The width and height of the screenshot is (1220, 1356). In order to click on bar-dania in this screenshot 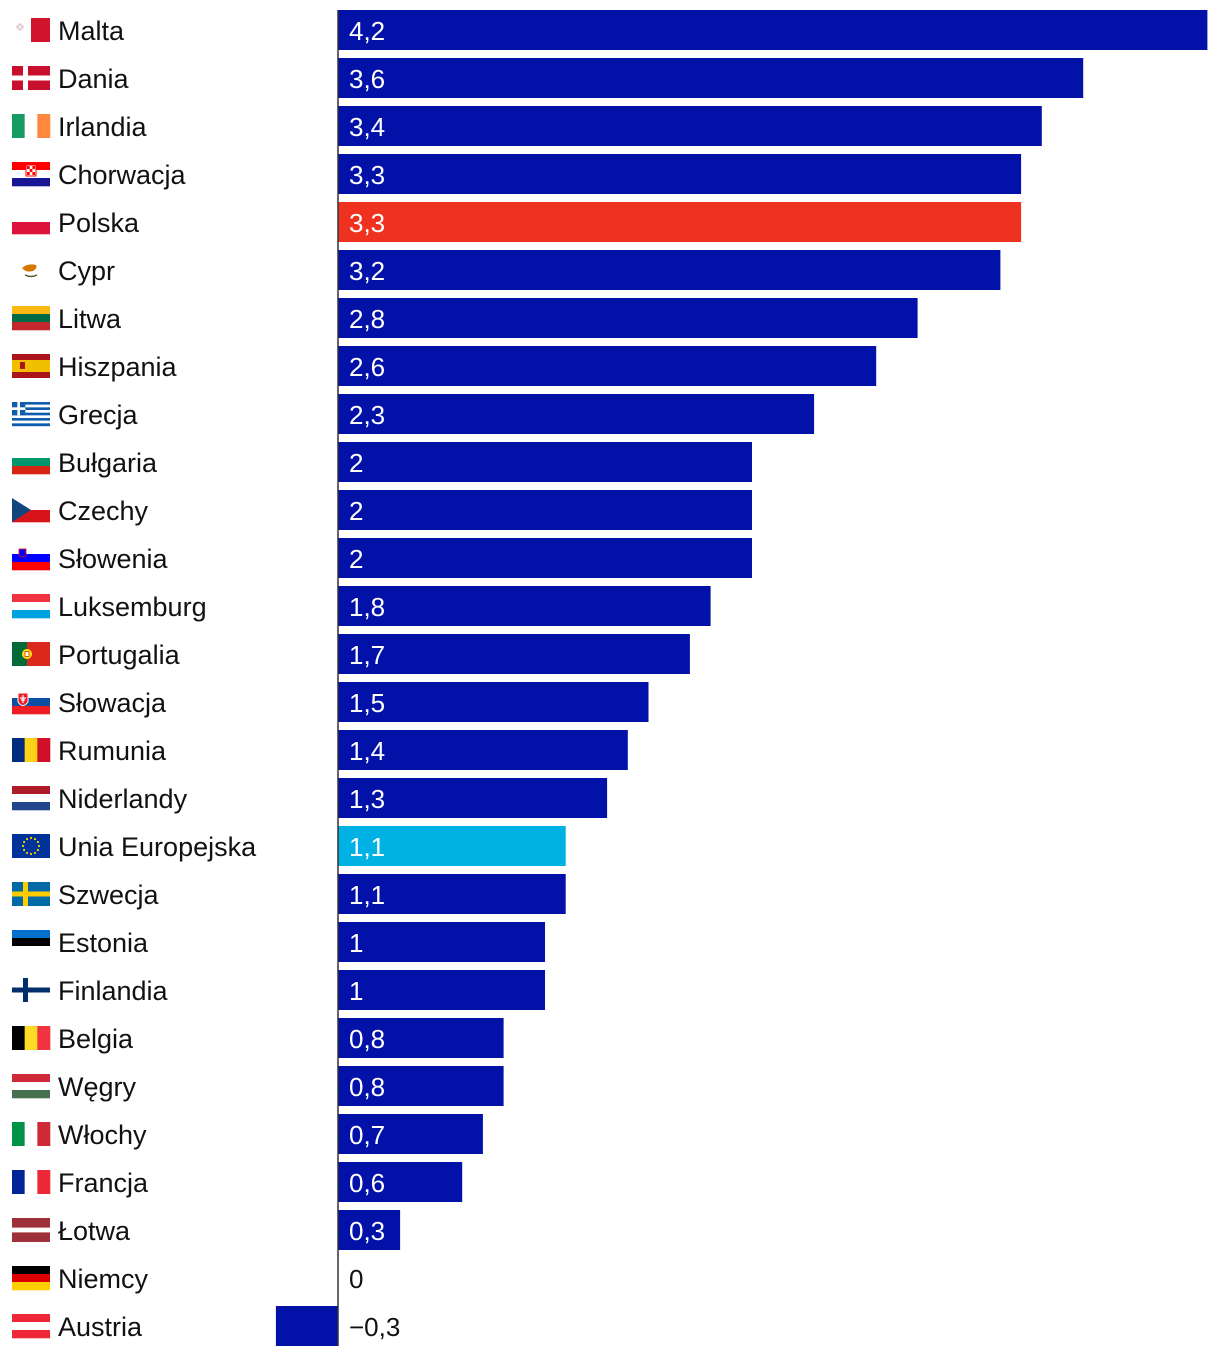, I will do `click(711, 78)`.